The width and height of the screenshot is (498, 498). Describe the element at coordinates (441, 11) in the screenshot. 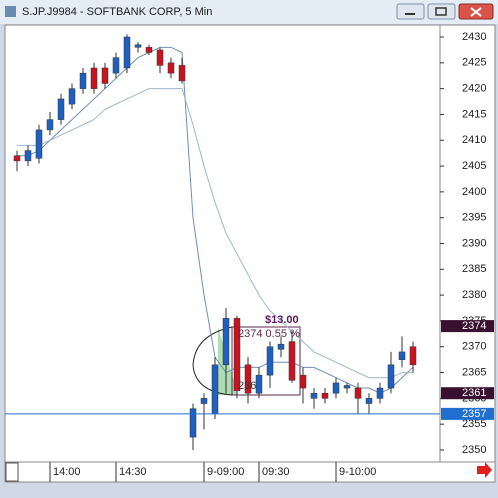

I see `maximize-button` at that location.